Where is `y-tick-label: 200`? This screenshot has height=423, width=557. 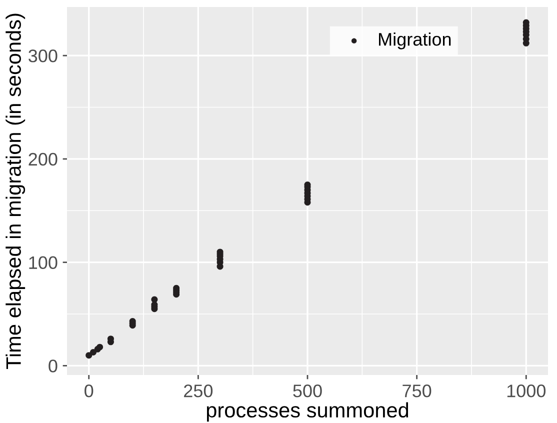
y-tick-label: 200 is located at coordinates (43, 159).